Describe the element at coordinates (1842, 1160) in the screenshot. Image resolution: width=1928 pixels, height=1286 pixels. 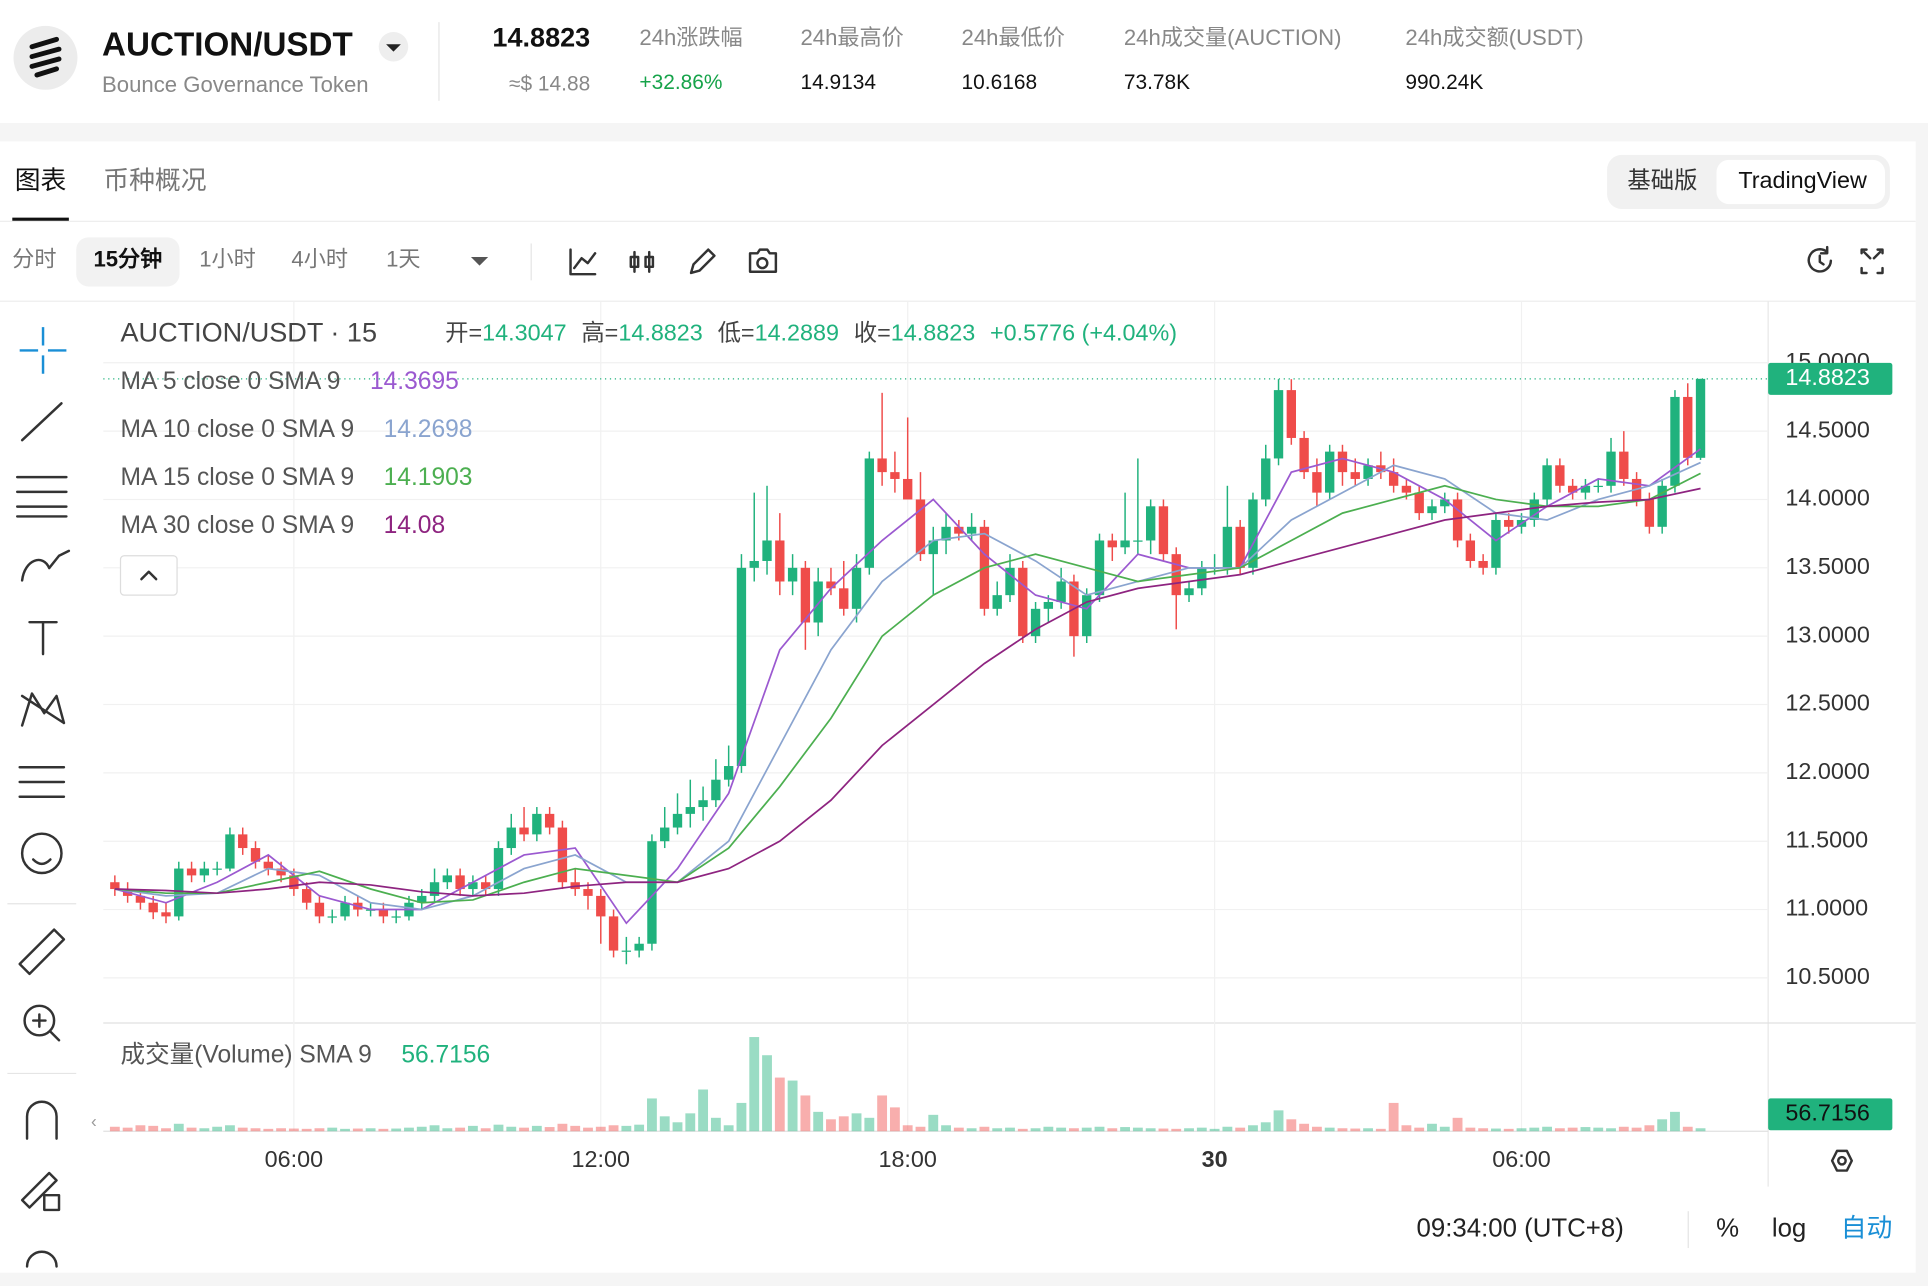
I see `settings-icon` at that location.